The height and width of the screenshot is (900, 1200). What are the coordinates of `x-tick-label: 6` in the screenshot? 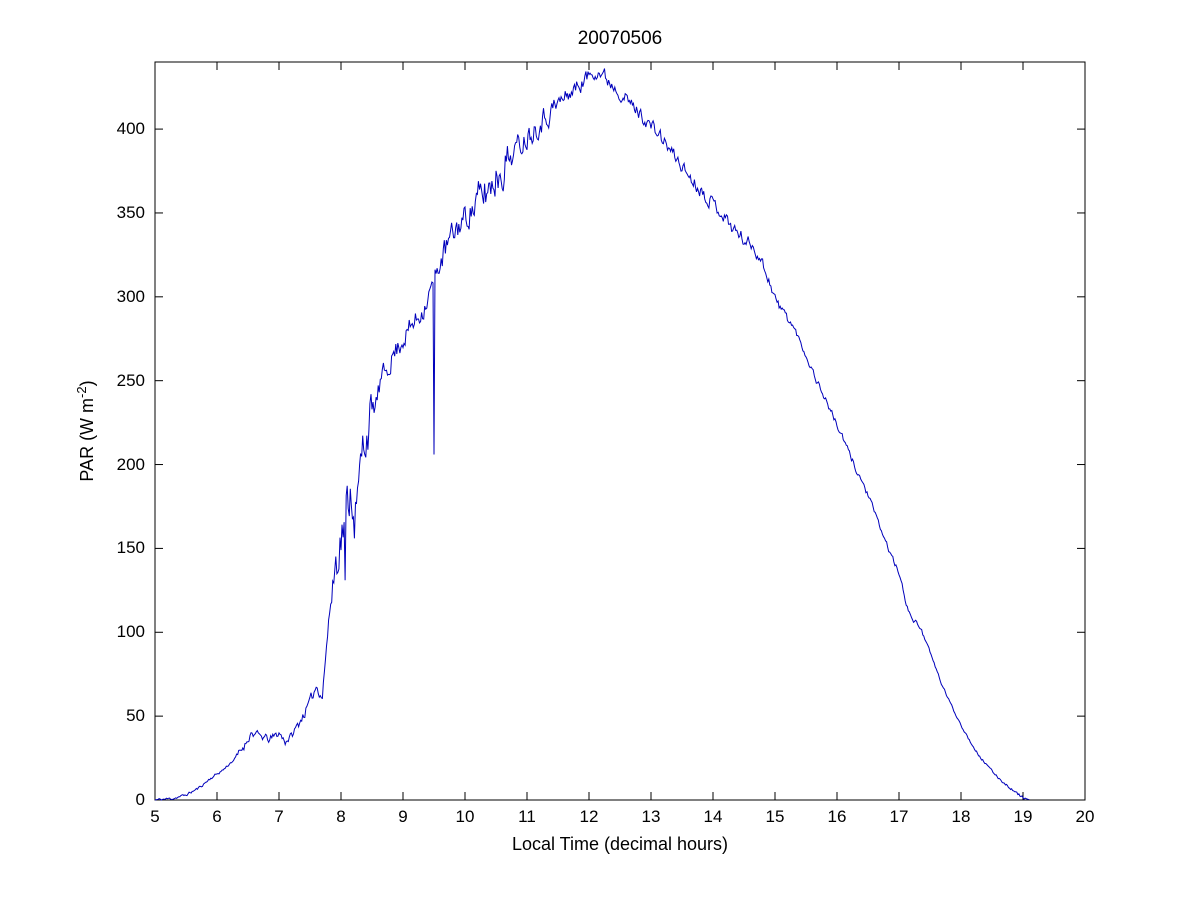 It's located at (217, 816).